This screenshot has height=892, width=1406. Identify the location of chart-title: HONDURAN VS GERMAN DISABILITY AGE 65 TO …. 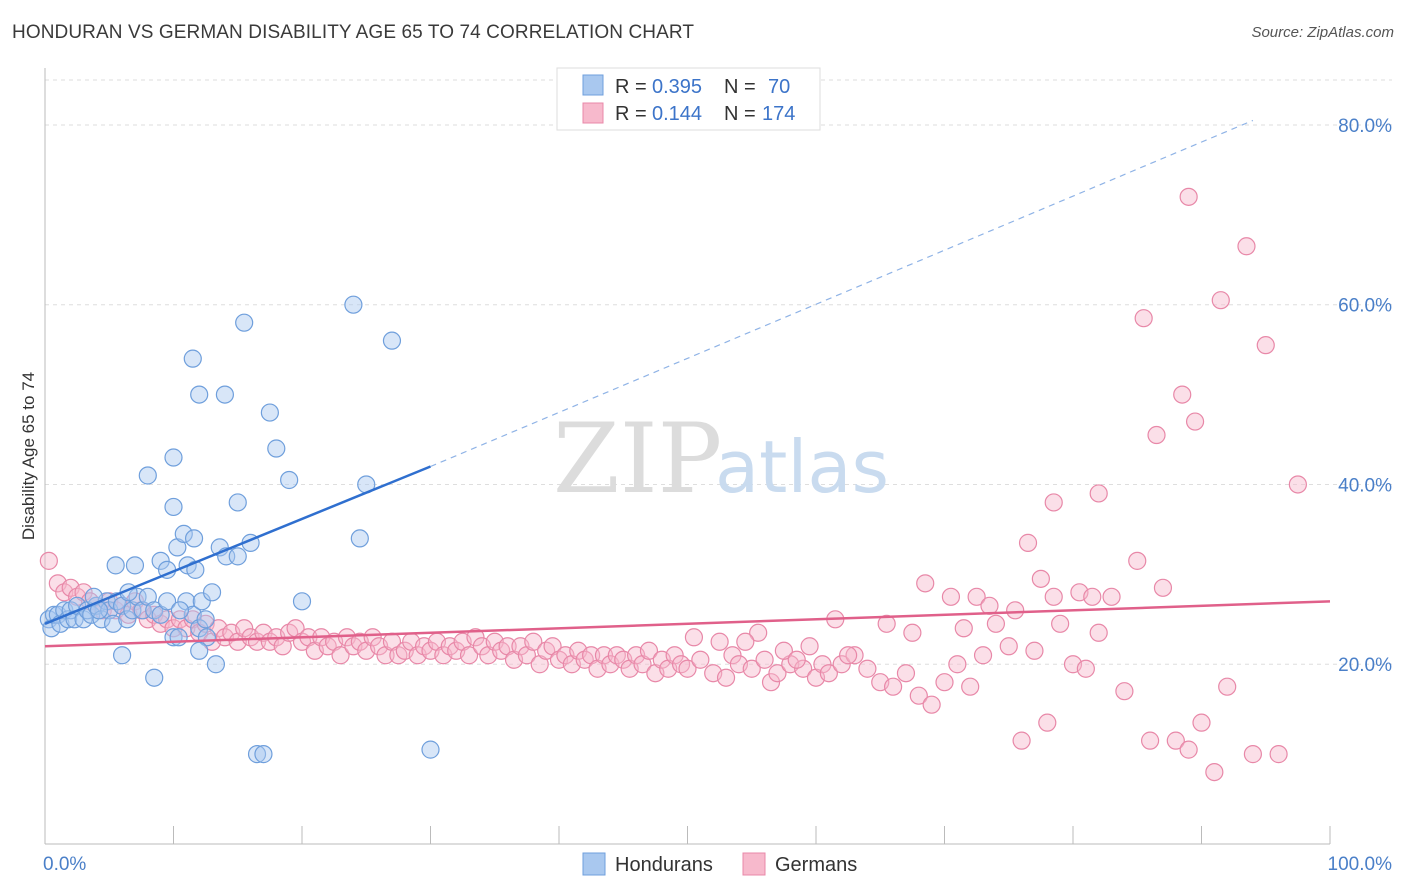
(353, 32).